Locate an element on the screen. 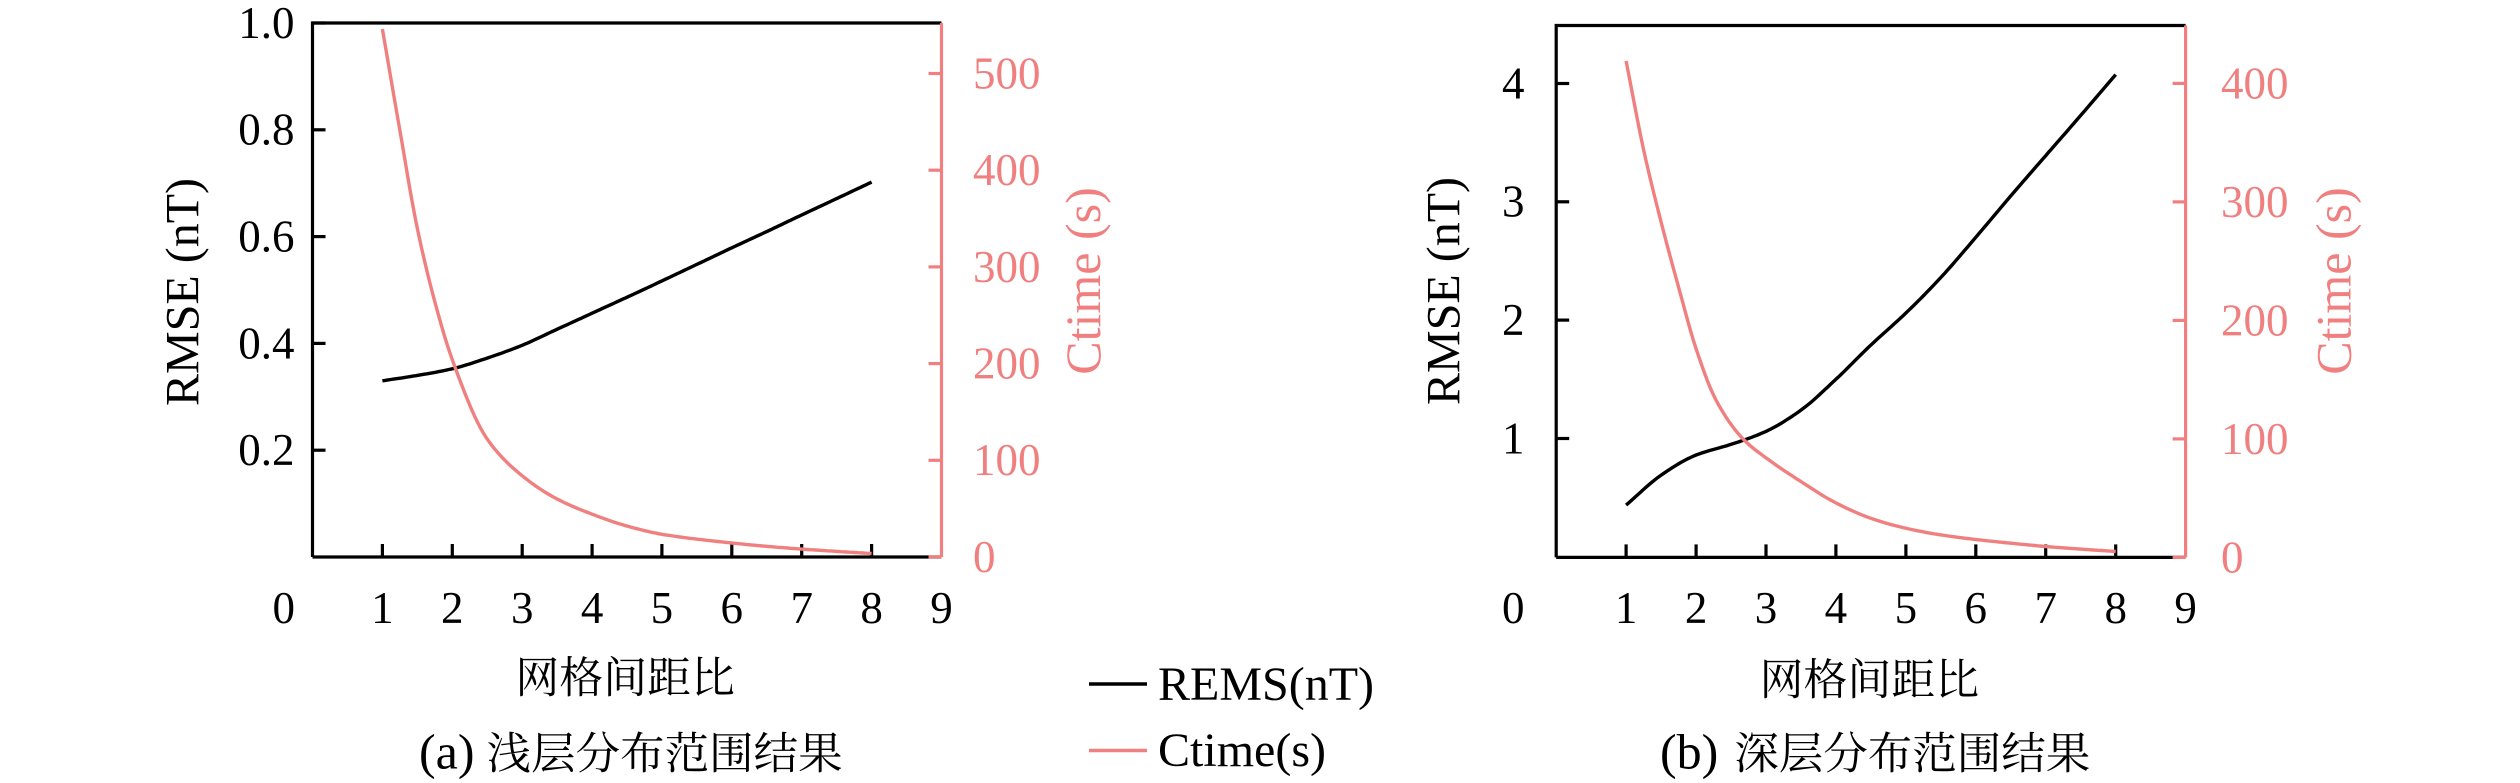 The height and width of the screenshot is (783, 2520). svg-text: 0.4 is located at coordinates (266, 343).